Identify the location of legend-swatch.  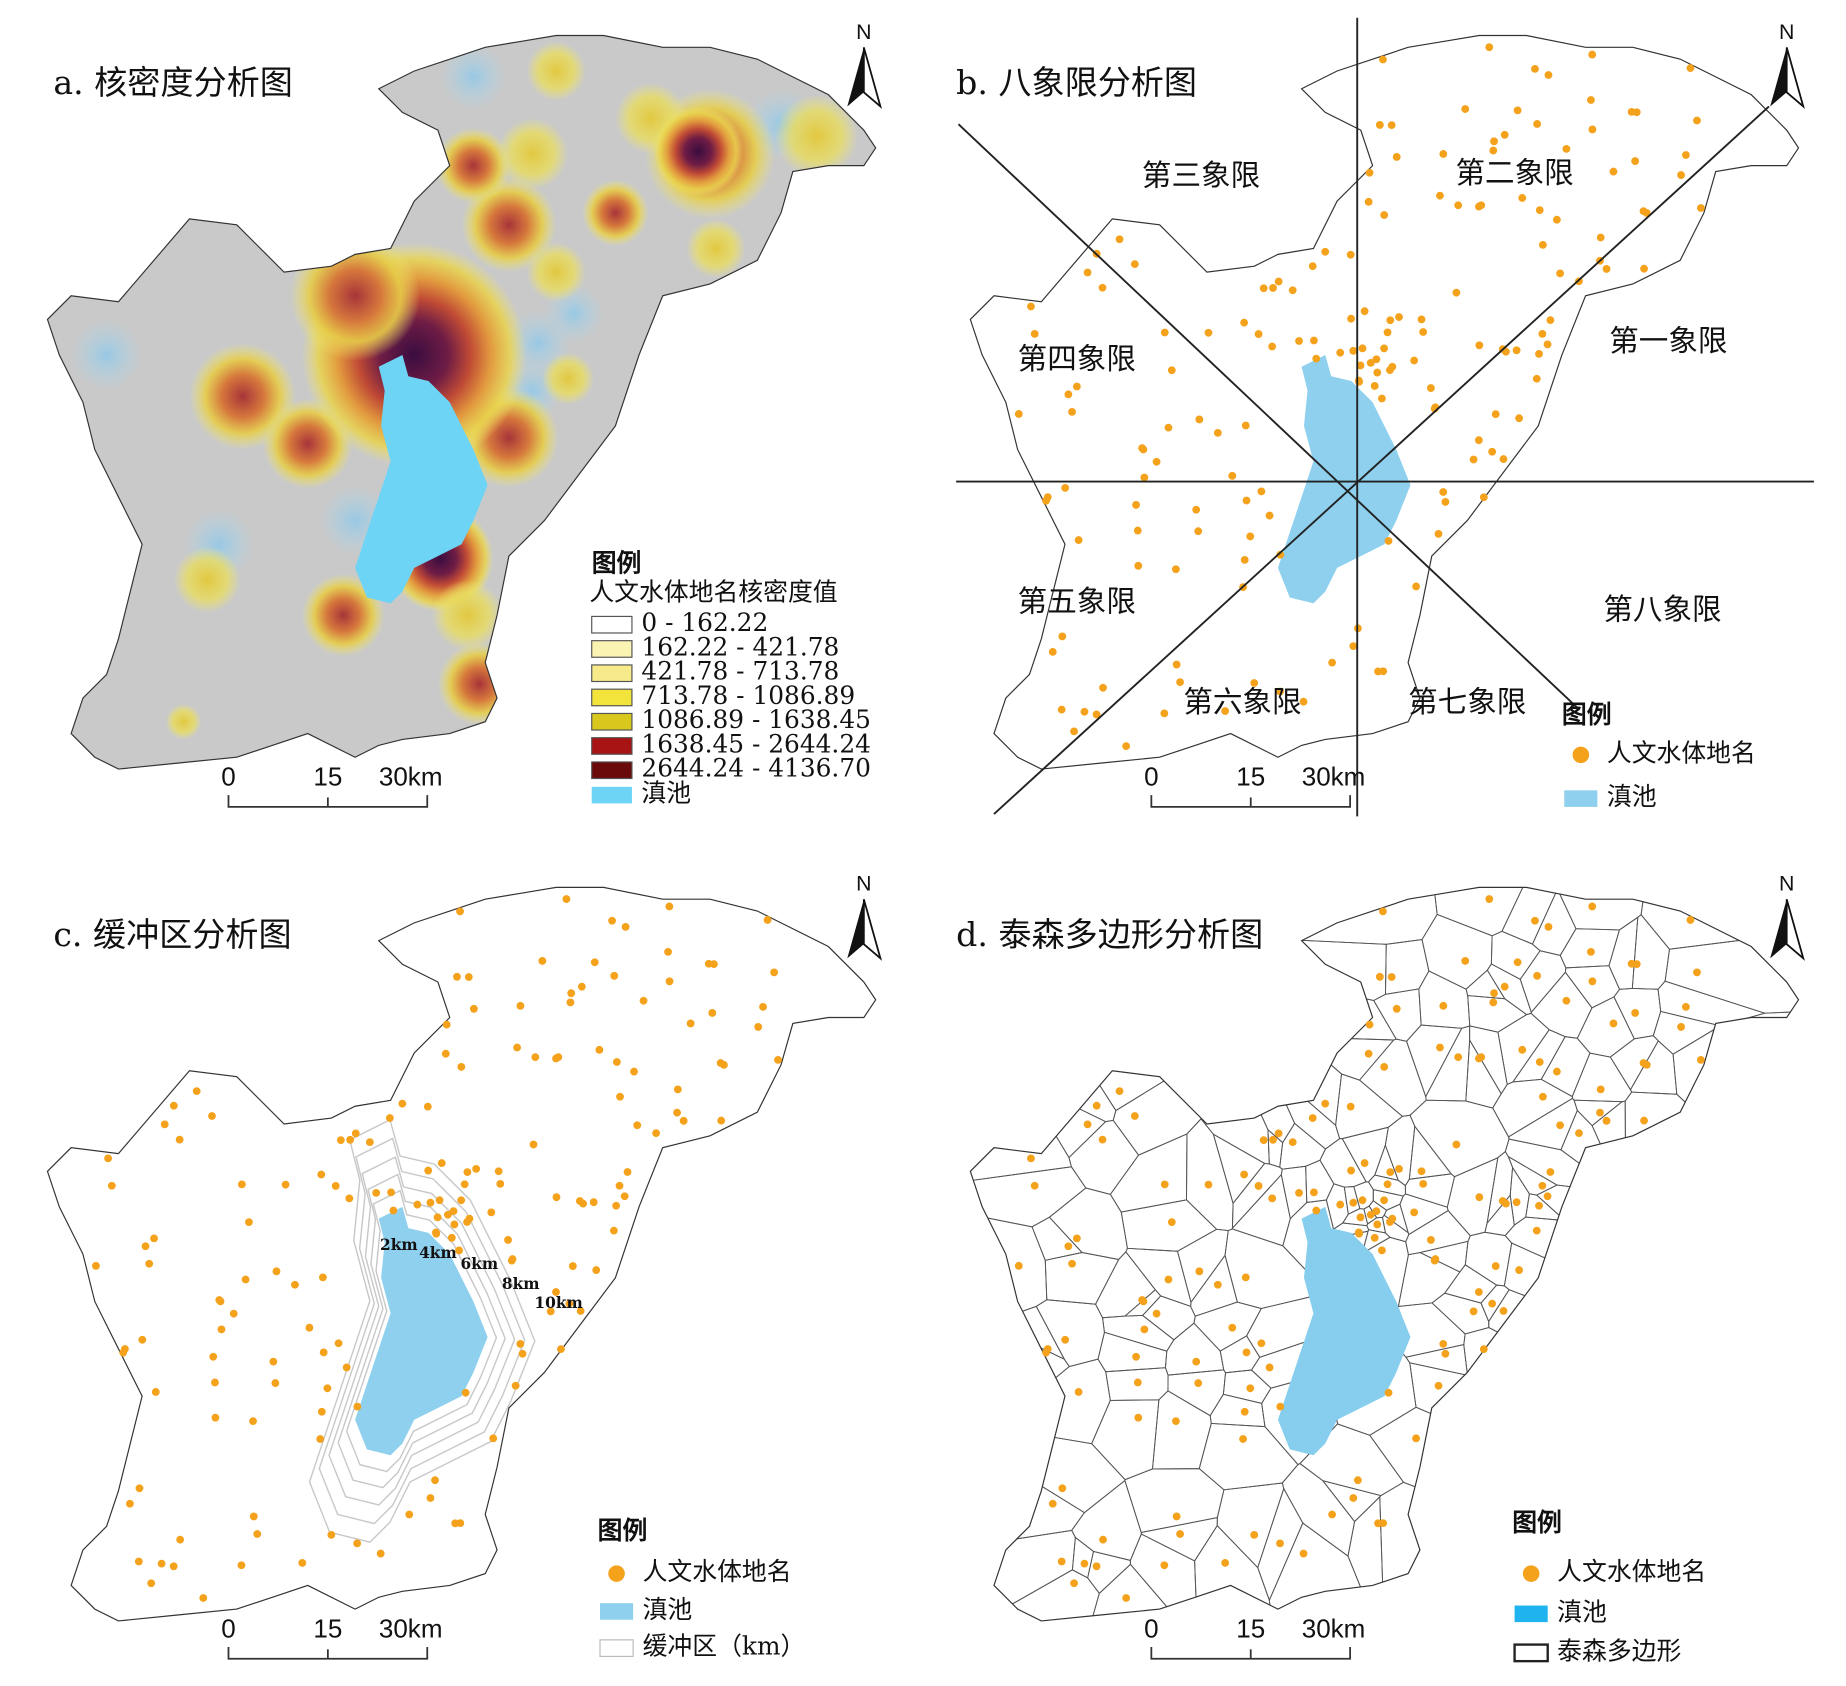
(1581, 798).